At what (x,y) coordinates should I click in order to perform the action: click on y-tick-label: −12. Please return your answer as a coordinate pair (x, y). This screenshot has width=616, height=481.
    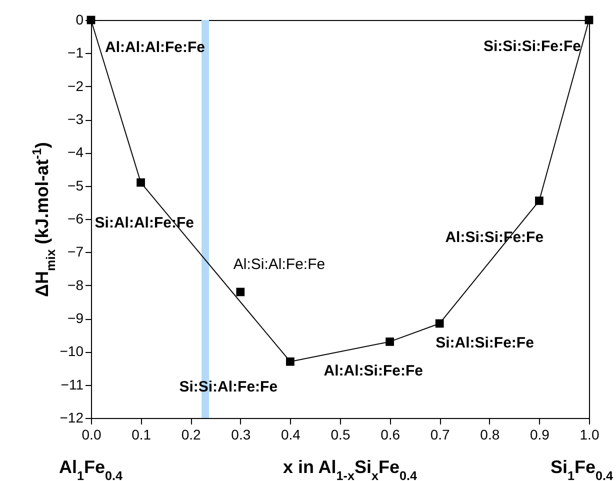
    Looking at the image, I should click on (72, 418).